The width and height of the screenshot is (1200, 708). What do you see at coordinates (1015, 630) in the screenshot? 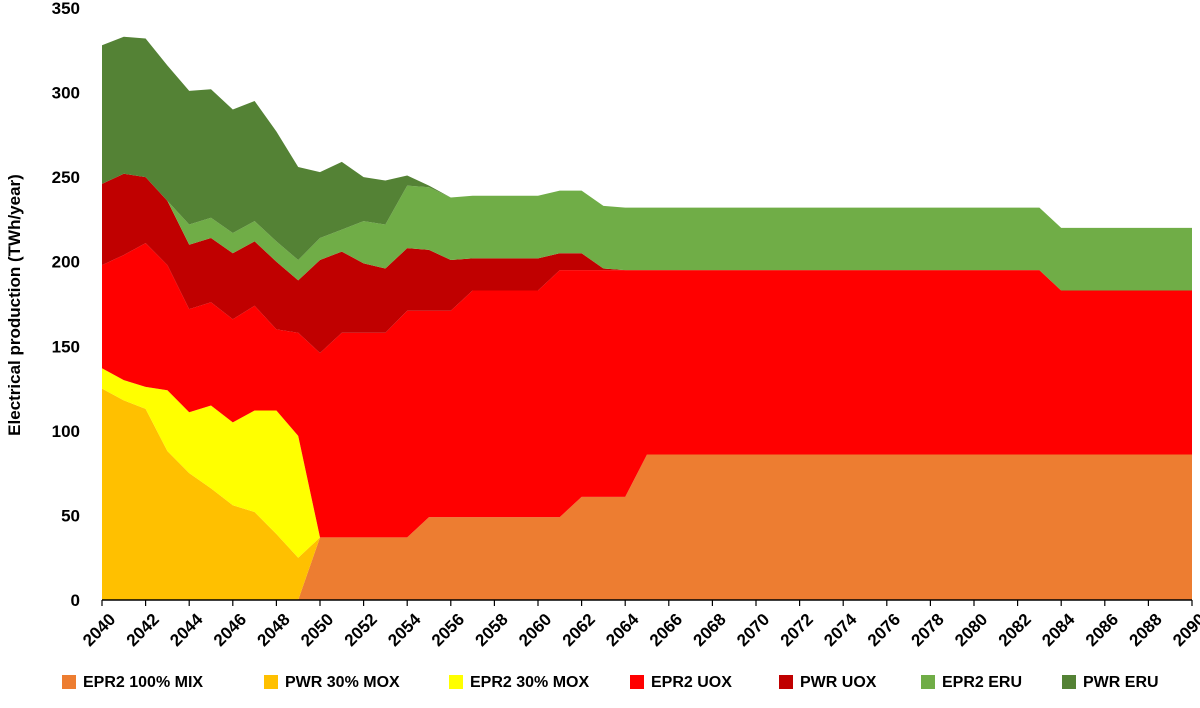
I see `x-tick-label: 2082` at bounding box center [1015, 630].